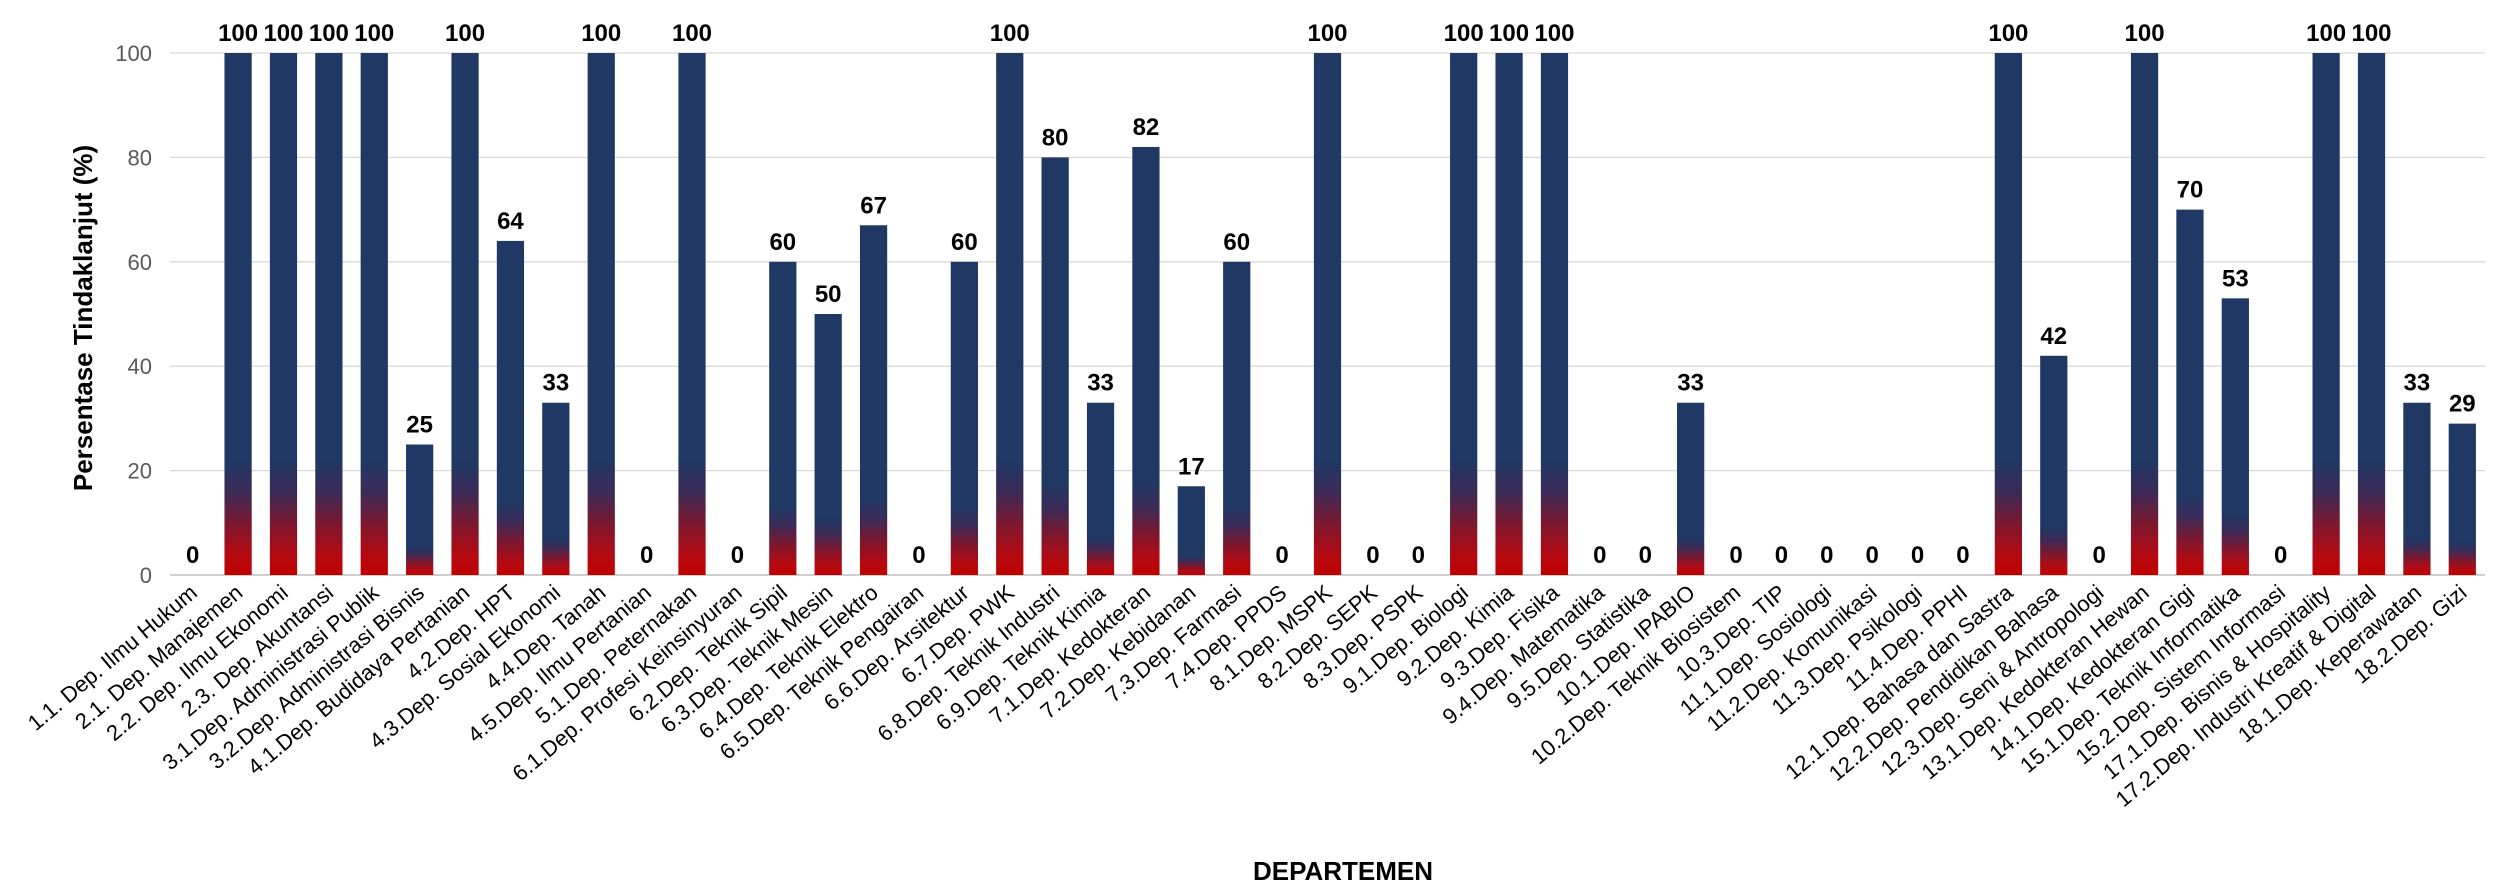  I want to click on x-axis-title: DEPARTEMEN, so click(1343, 871).